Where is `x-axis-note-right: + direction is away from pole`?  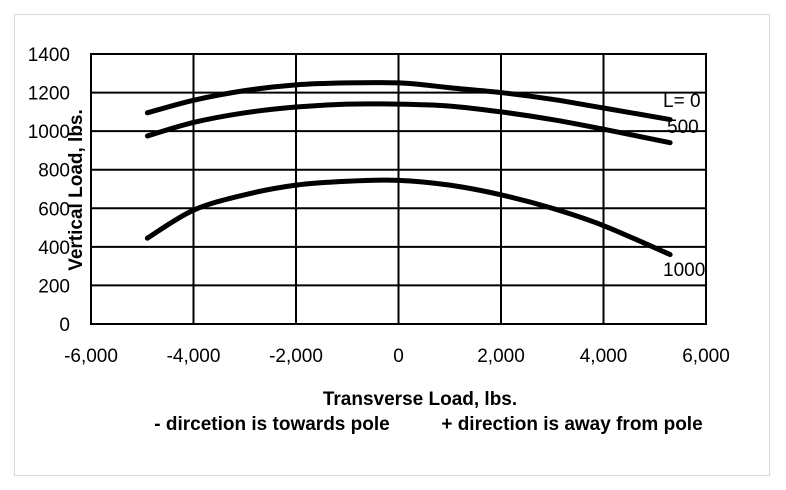 x-axis-note-right: + direction is away from pole is located at coordinates (571, 424).